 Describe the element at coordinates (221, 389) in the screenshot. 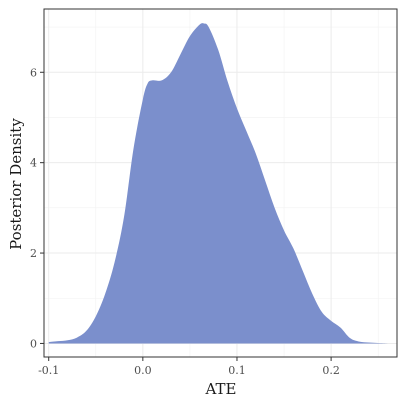

I see `x-axis-title: ATE` at that location.